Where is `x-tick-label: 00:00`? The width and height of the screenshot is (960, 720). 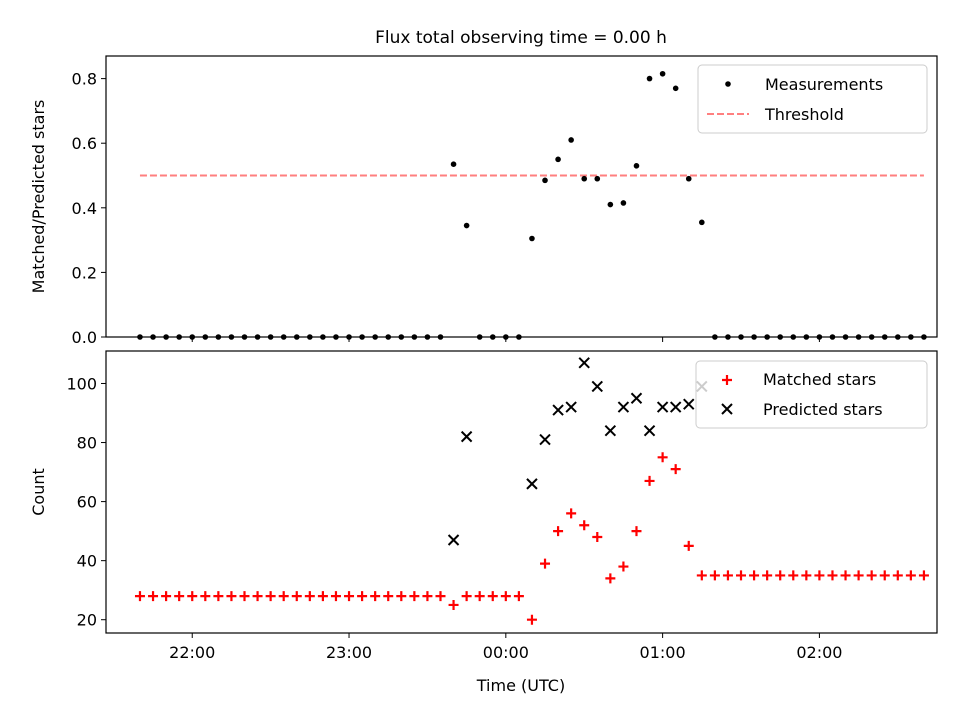 x-tick-label: 00:00 is located at coordinates (506, 652).